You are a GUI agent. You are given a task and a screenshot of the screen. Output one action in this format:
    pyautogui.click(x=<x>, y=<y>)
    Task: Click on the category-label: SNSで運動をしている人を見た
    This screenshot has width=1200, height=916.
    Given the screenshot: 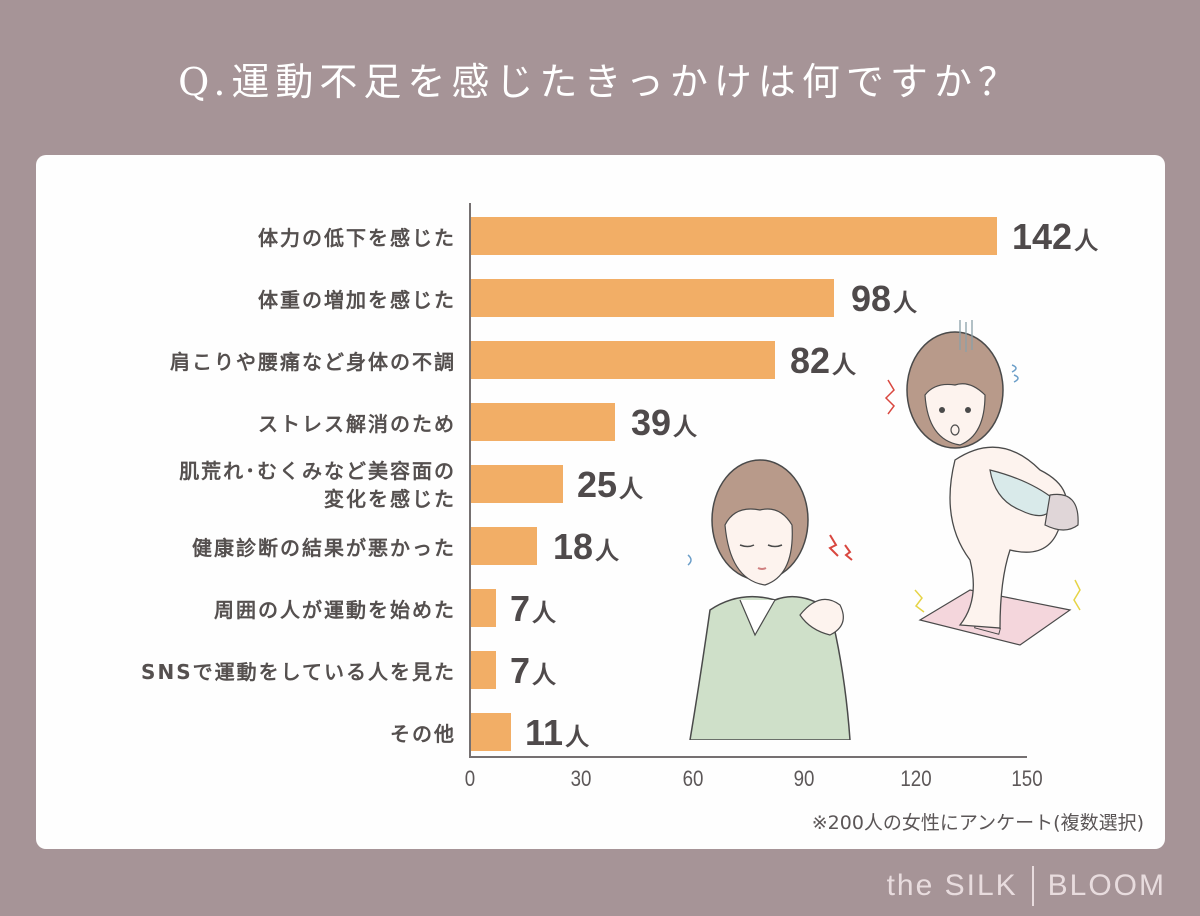 What is the action you would take?
    pyautogui.click(x=298, y=672)
    